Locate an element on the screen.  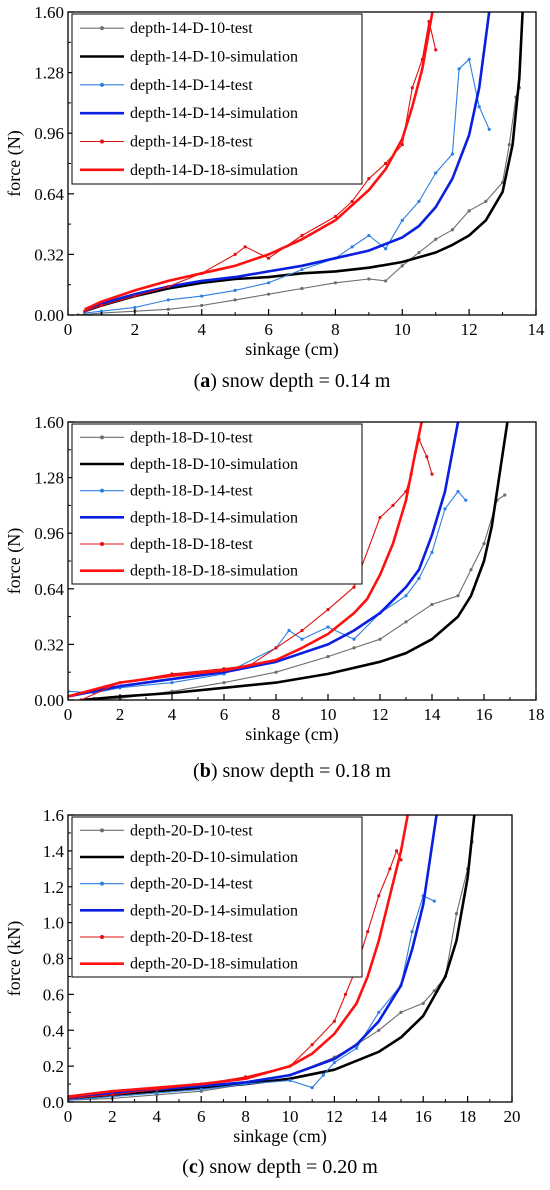
legend-marker-depth-18-D-14-test is located at coordinates (102, 490).